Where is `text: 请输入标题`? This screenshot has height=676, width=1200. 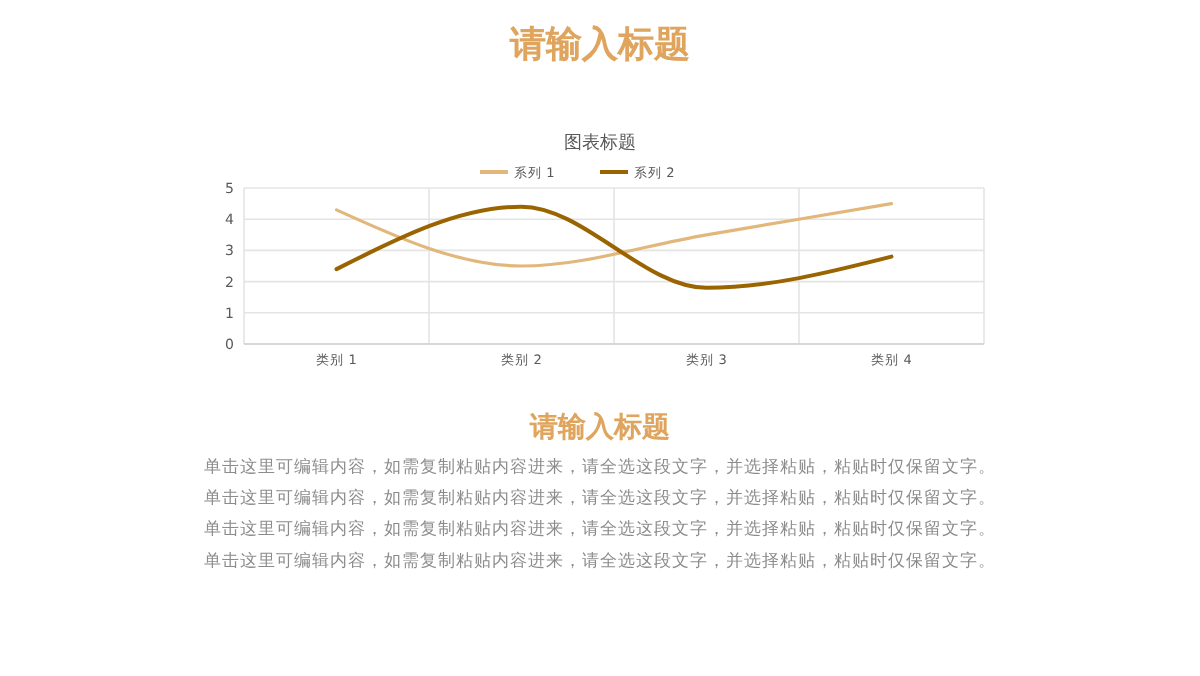
text: 请输入标题 is located at coordinates (599, 428).